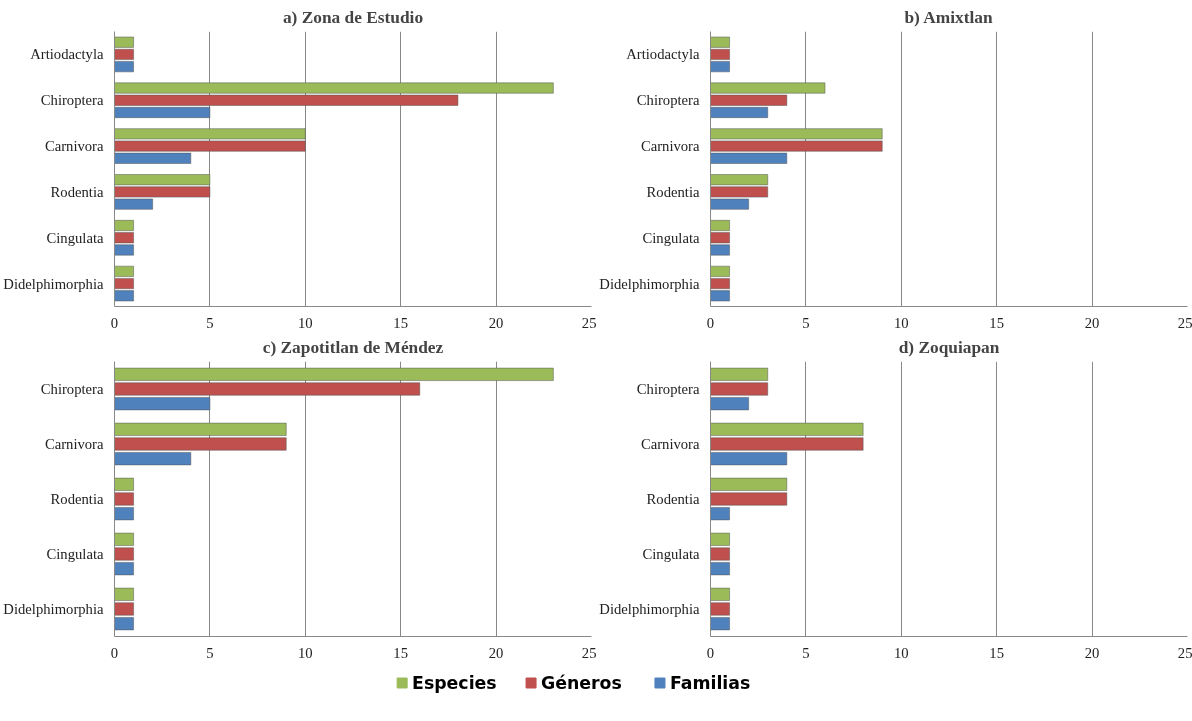  Describe the element at coordinates (353, 347) in the screenshot. I see `chart-title: c) Zapotitlan de Méndez` at that location.